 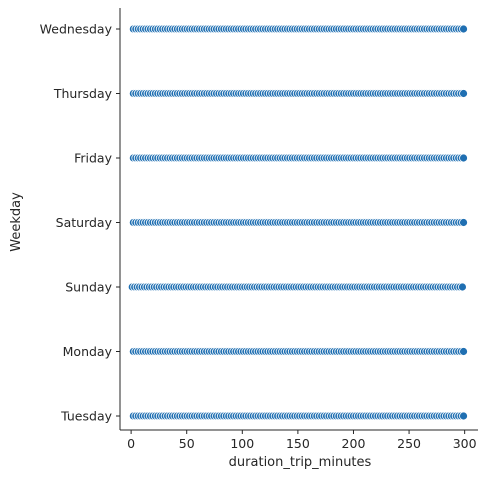 I want to click on y-axis-label: Weekday, so click(x=16, y=222).